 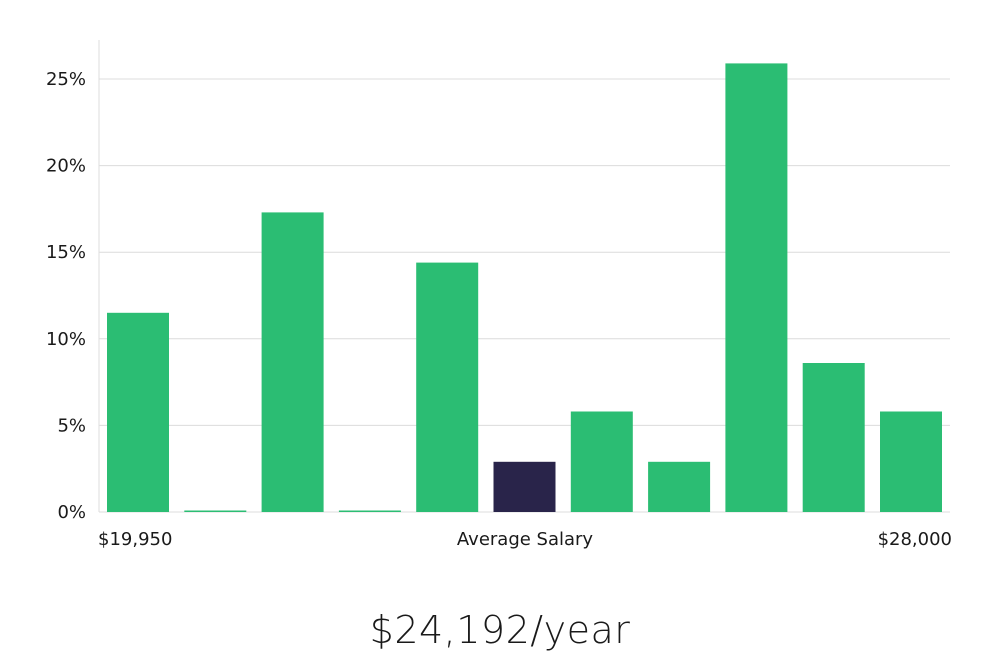 I want to click on y-tick-label: 10%, so click(x=66, y=339).